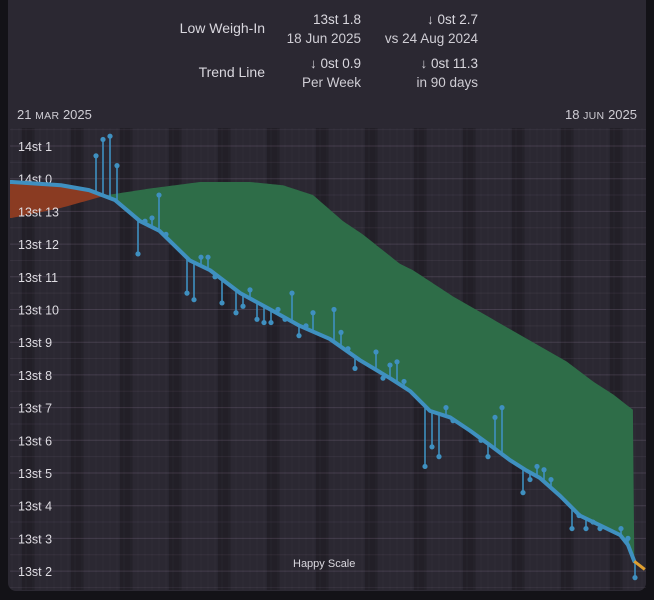 The height and width of the screenshot is (600, 654). I want to click on y-axis-tick-label: 13st 12, so click(38, 245).